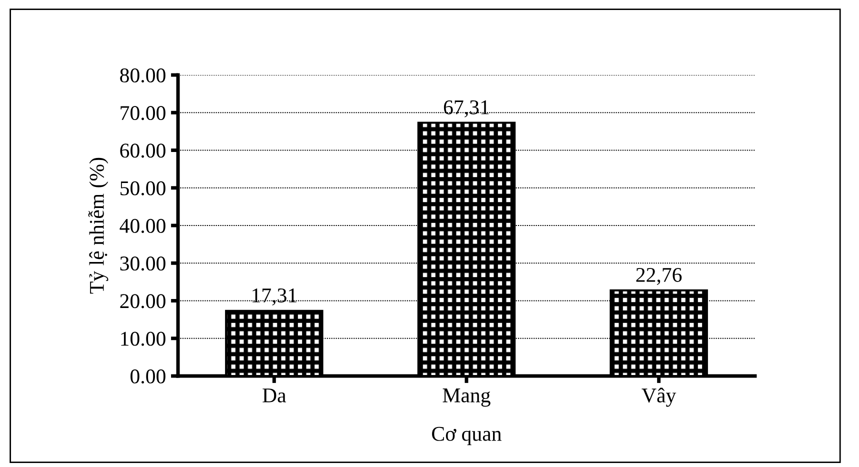 The width and height of the screenshot is (859, 467). What do you see at coordinates (274, 297) in the screenshot?
I see `data-label: 17,31` at bounding box center [274, 297].